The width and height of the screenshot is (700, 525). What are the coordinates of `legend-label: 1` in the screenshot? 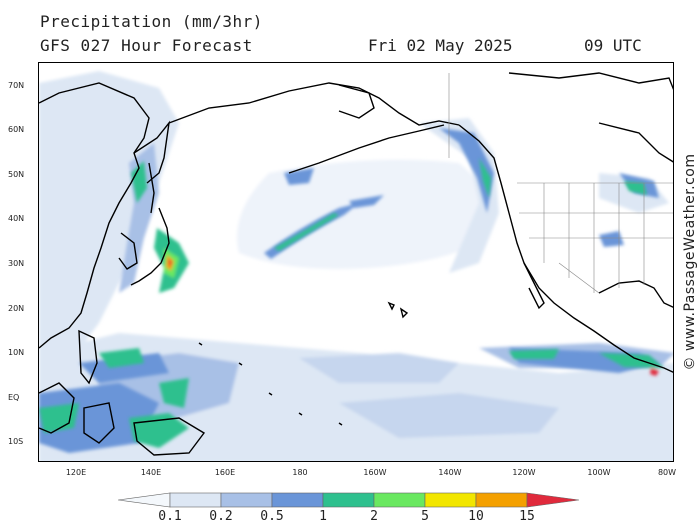 It's located at (323, 516).